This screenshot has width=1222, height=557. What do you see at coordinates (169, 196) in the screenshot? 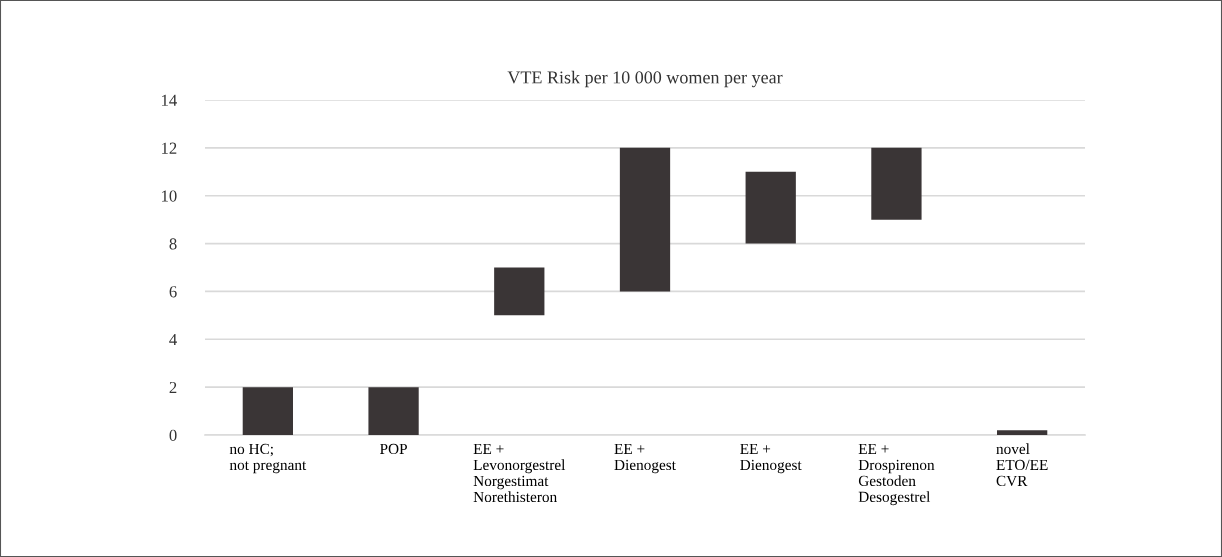
I see `y-tick-label: 10` at bounding box center [169, 196].